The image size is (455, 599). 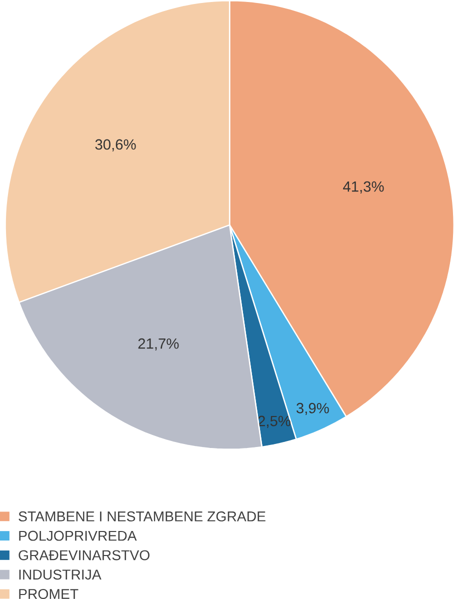 I want to click on legend-label: GRAĐEVINARSTVO, so click(x=84, y=555).